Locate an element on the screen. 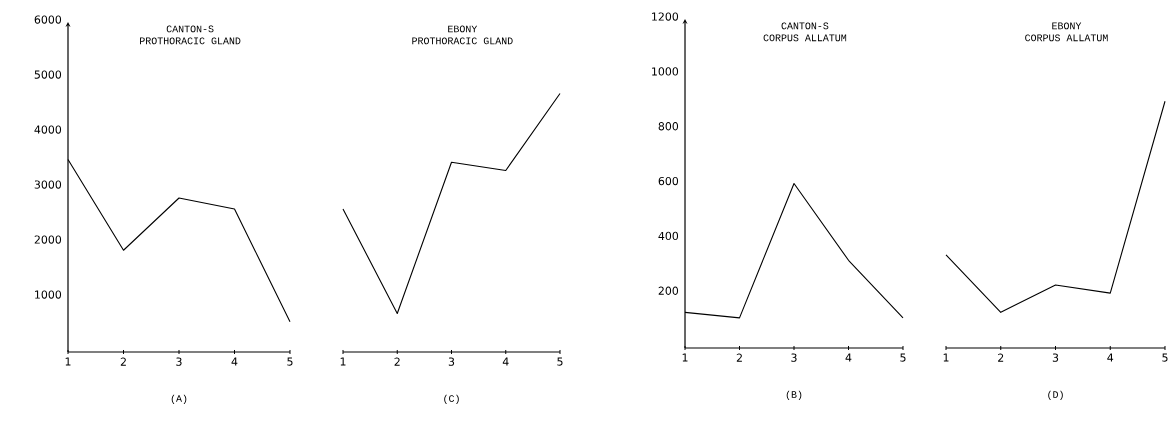  x-axis-title: (C) is located at coordinates (451, 399).